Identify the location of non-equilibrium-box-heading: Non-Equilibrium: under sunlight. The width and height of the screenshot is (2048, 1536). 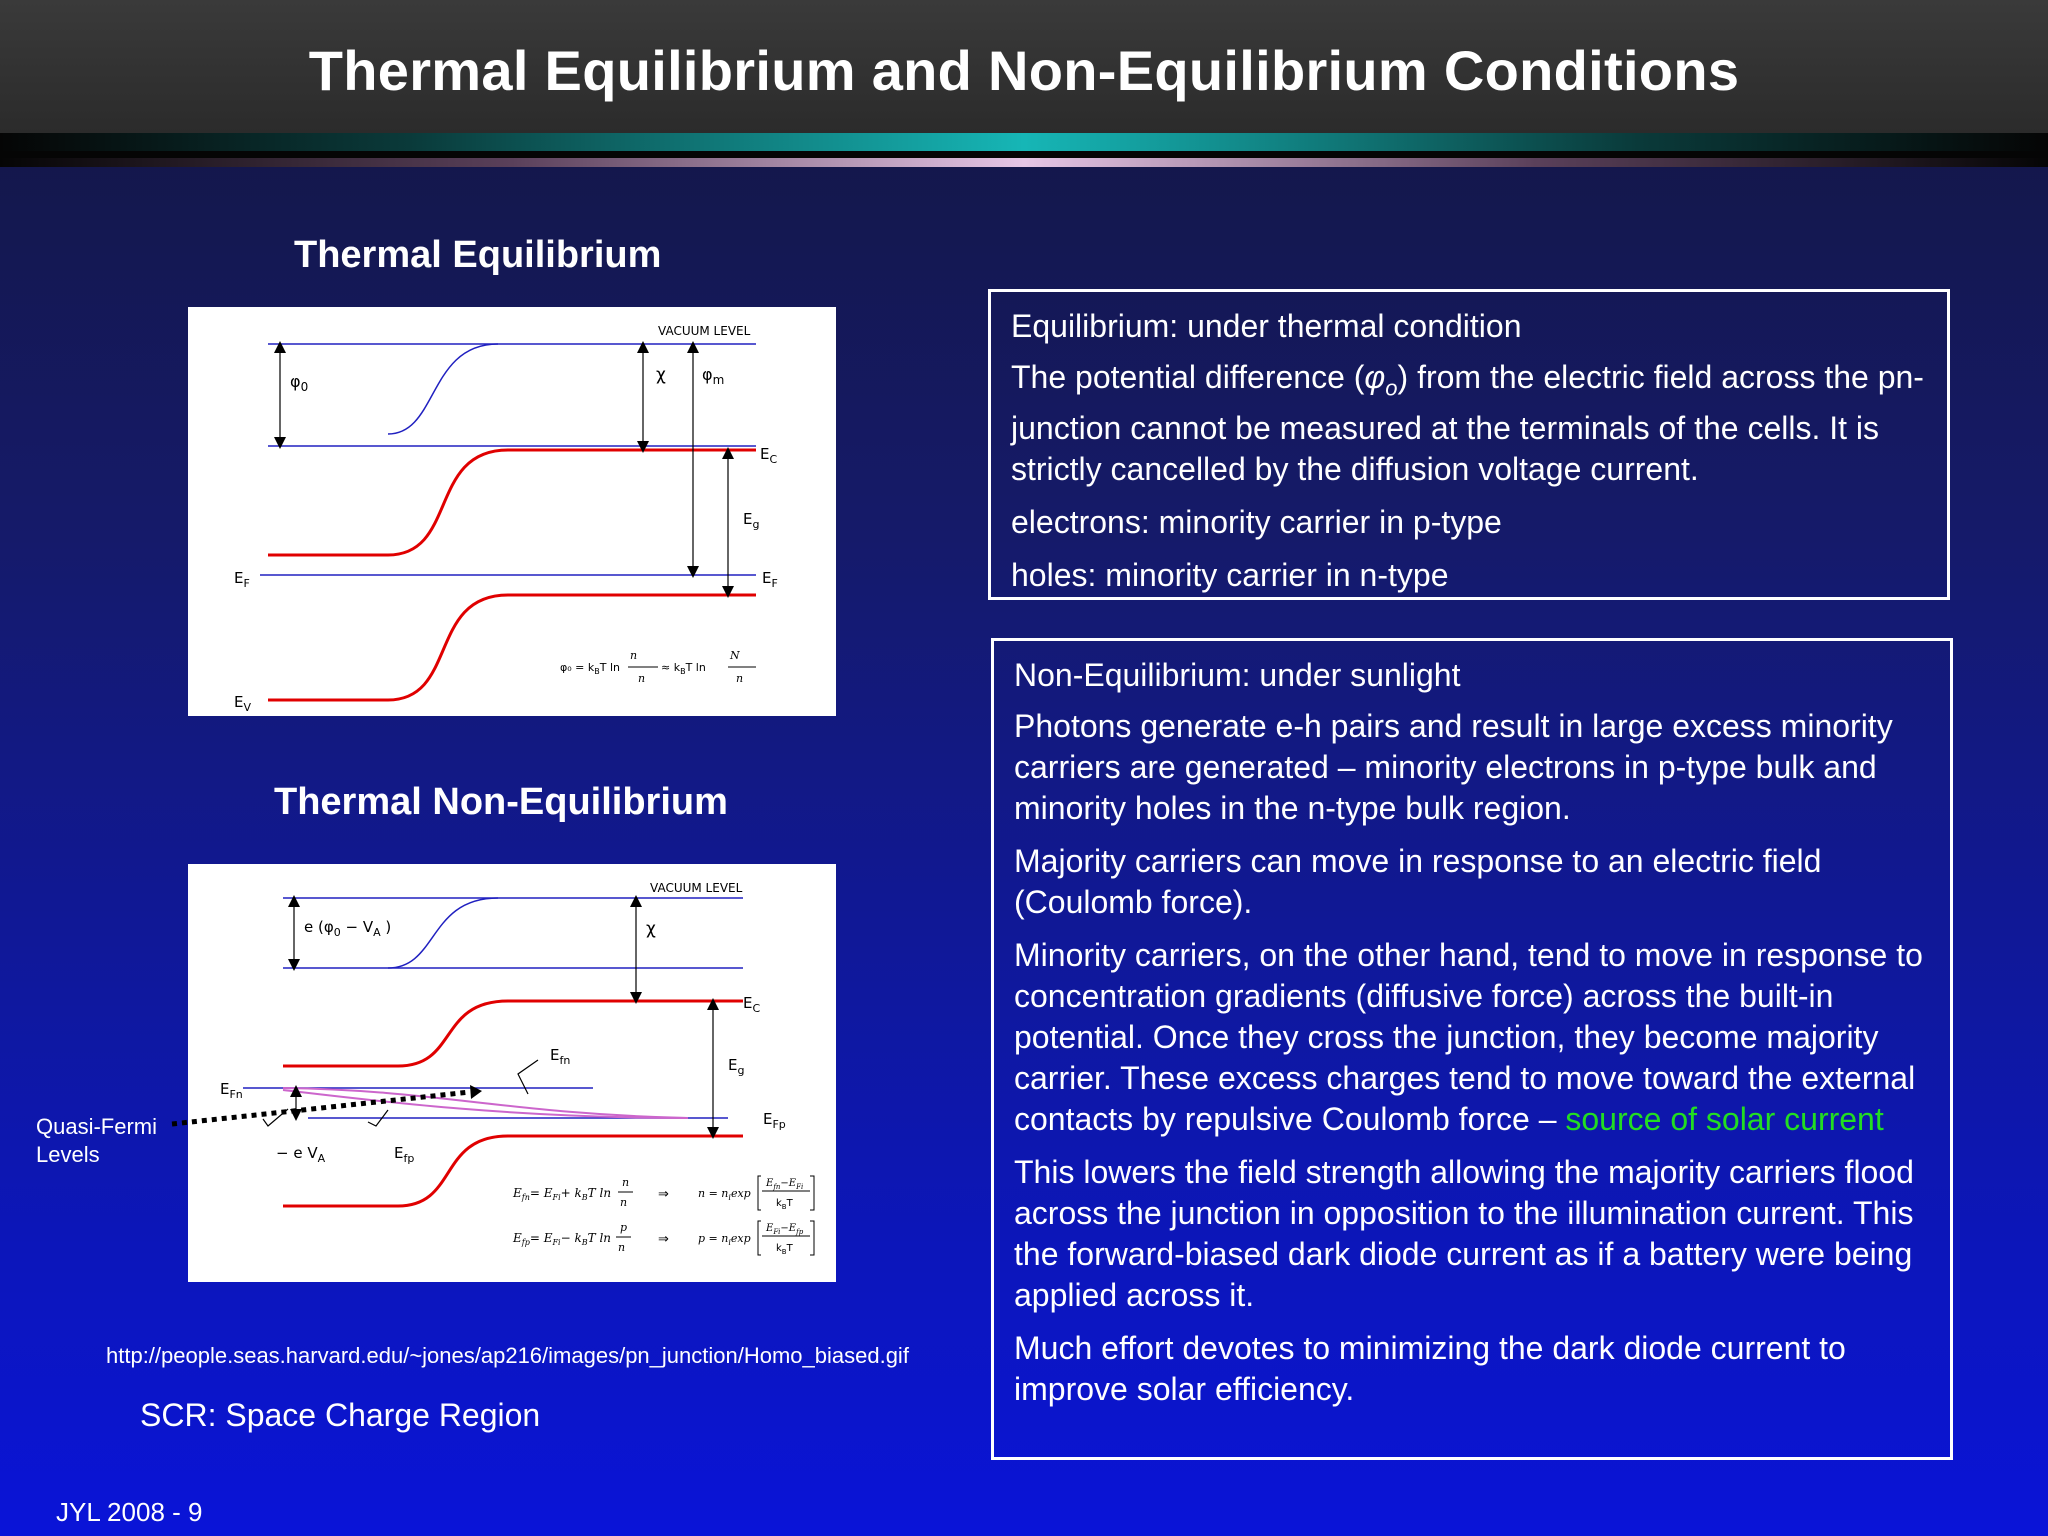
(1237, 675).